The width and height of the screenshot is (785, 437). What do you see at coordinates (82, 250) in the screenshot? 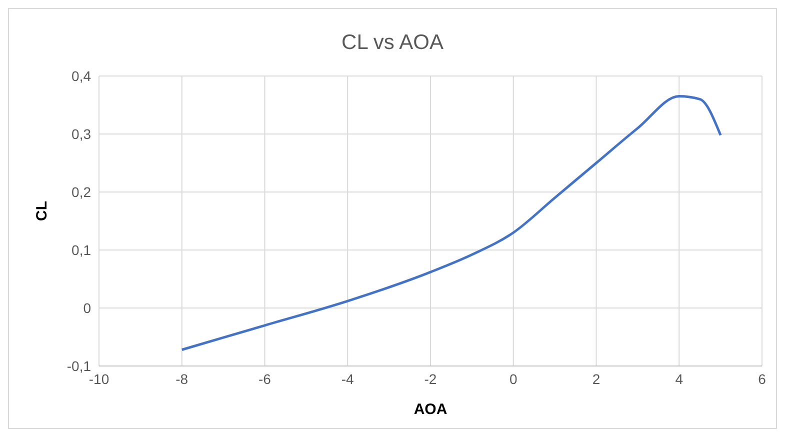
I see `y-tick-label: 0,1` at bounding box center [82, 250].